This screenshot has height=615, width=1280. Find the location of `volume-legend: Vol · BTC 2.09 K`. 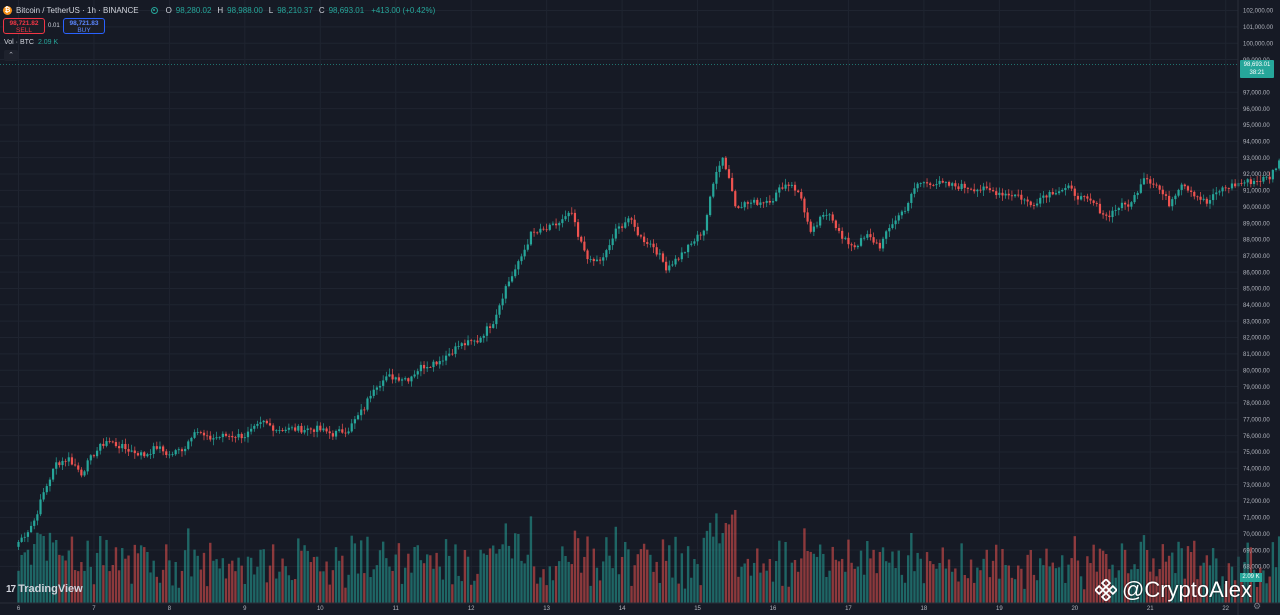

volume-legend: Vol · BTC 2.09 K is located at coordinates (31, 42).